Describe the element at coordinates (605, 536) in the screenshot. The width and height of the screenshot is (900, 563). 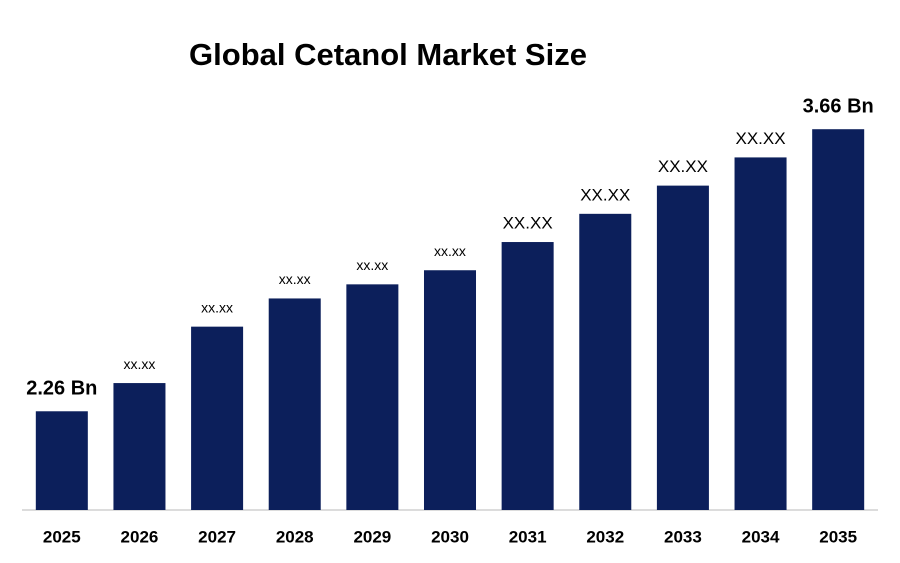
I see `x-tick-label: 2032` at that location.